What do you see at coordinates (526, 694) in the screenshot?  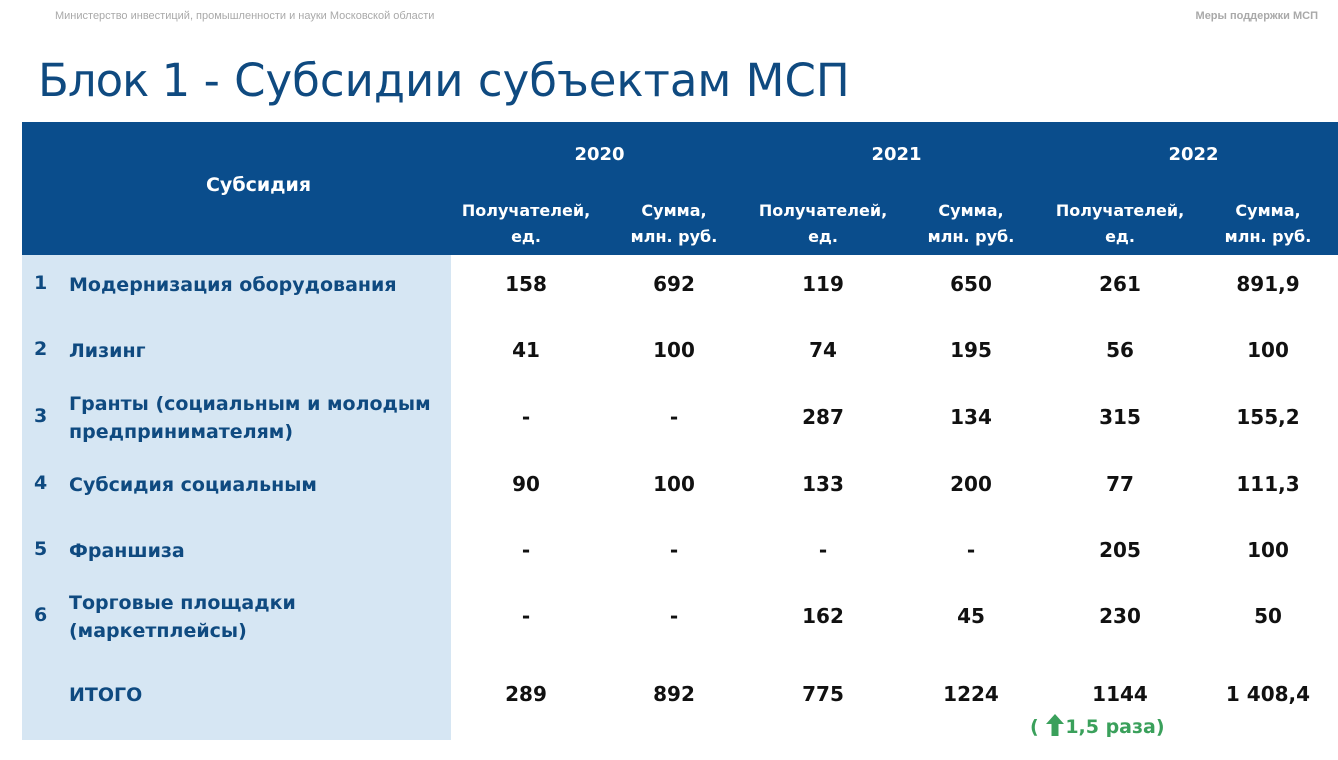 I see `total-recipients-2020: 289` at bounding box center [526, 694].